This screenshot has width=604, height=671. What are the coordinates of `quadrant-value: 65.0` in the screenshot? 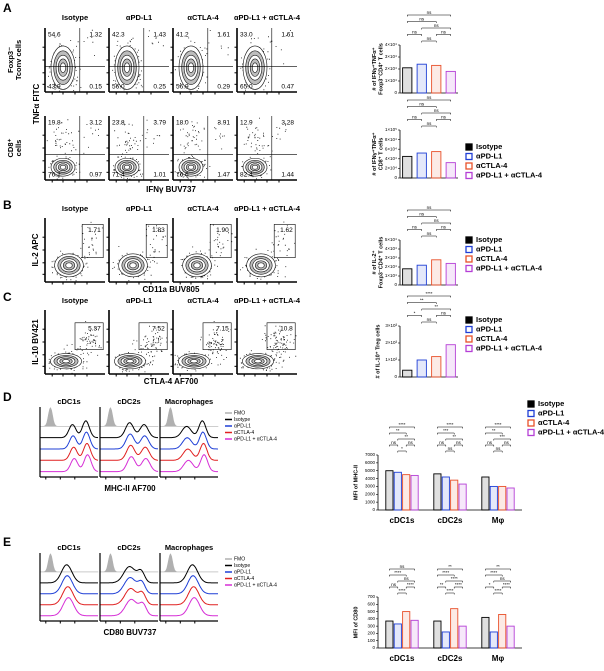 It's located at (246, 87).